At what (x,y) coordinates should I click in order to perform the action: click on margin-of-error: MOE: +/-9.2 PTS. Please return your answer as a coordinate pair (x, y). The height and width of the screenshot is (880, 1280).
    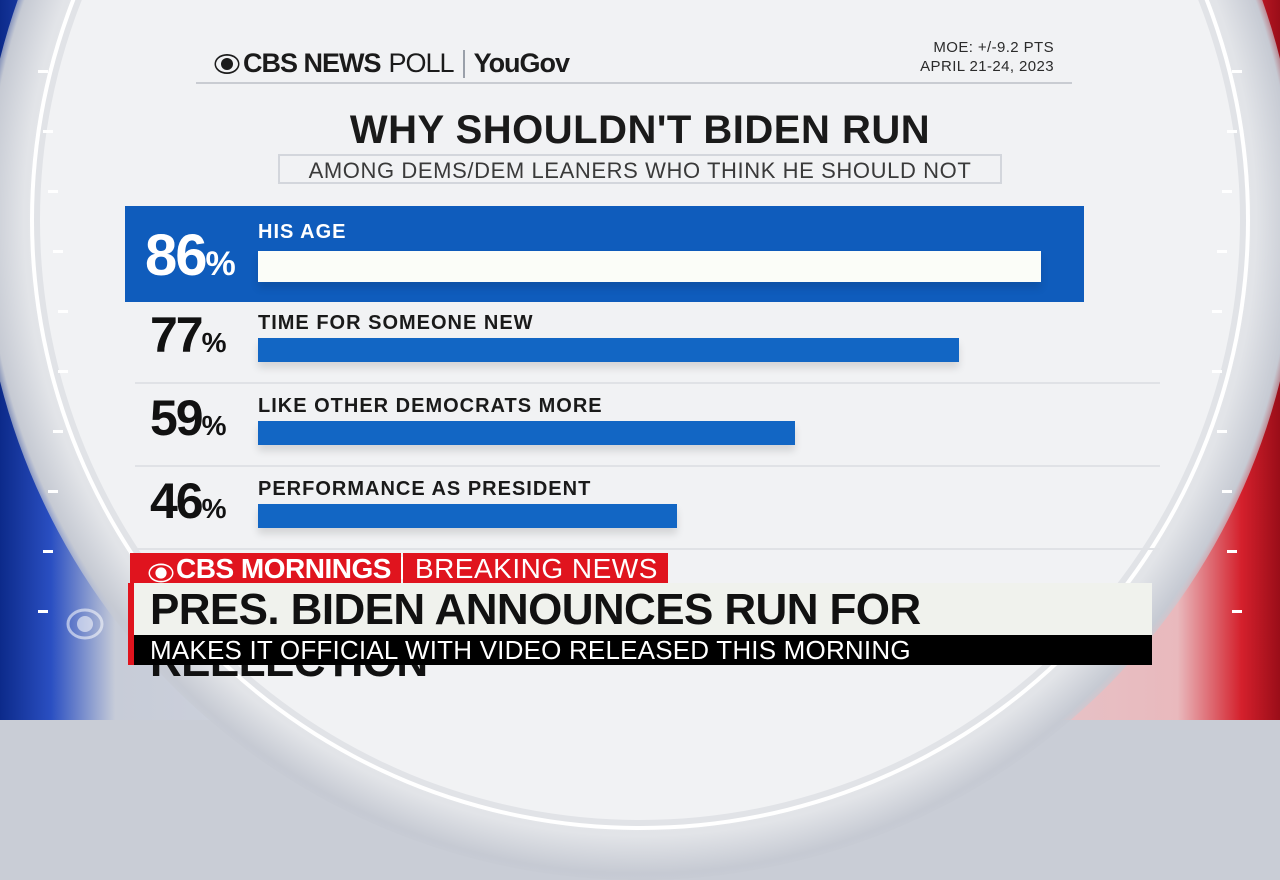
    Looking at the image, I should click on (993, 47).